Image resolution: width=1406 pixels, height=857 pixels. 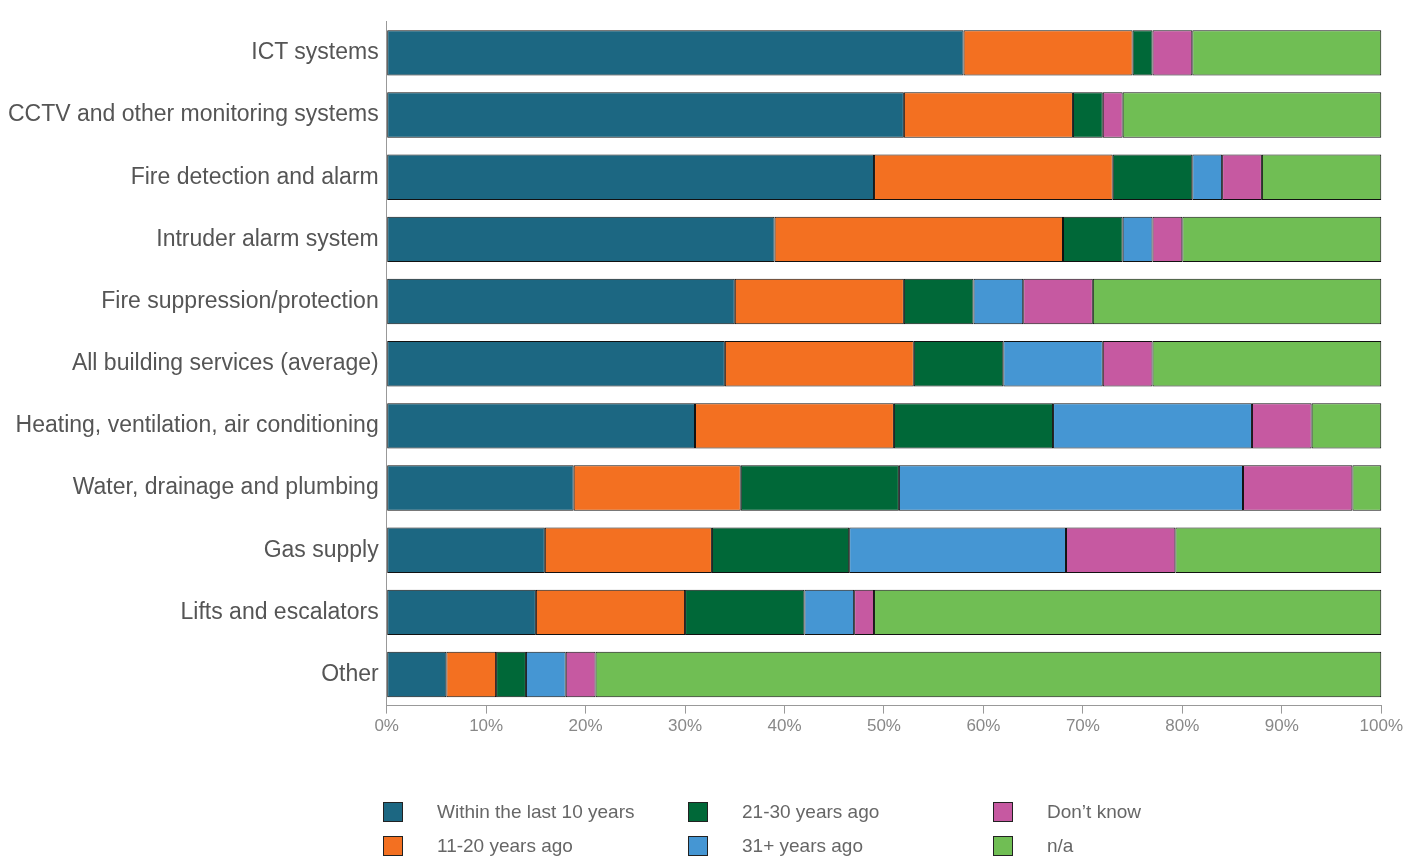 I want to click on y-tick-label: Fire detection and alarm, so click(x=254, y=175).